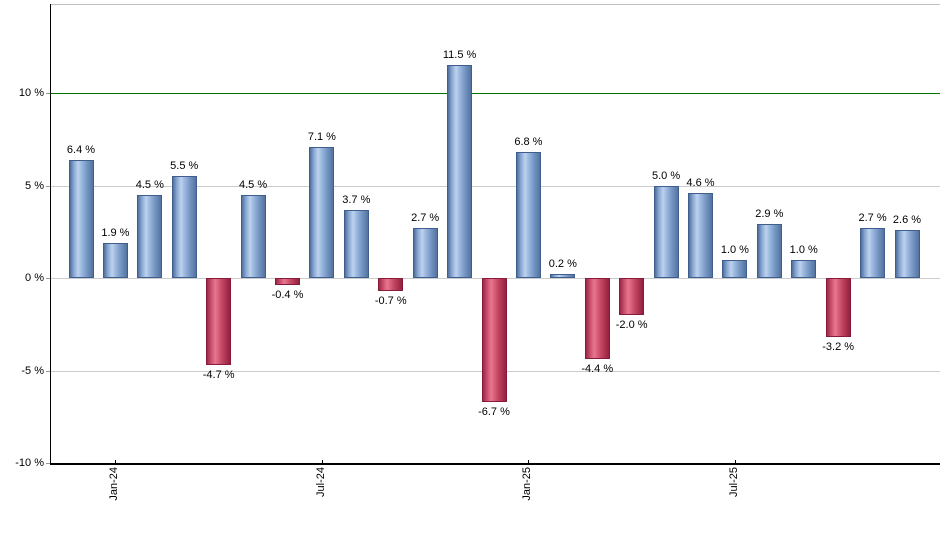 Image resolution: width=940 pixels, height=550 pixels. I want to click on bar-value-label-May-25: 5.0 %, so click(666, 175).